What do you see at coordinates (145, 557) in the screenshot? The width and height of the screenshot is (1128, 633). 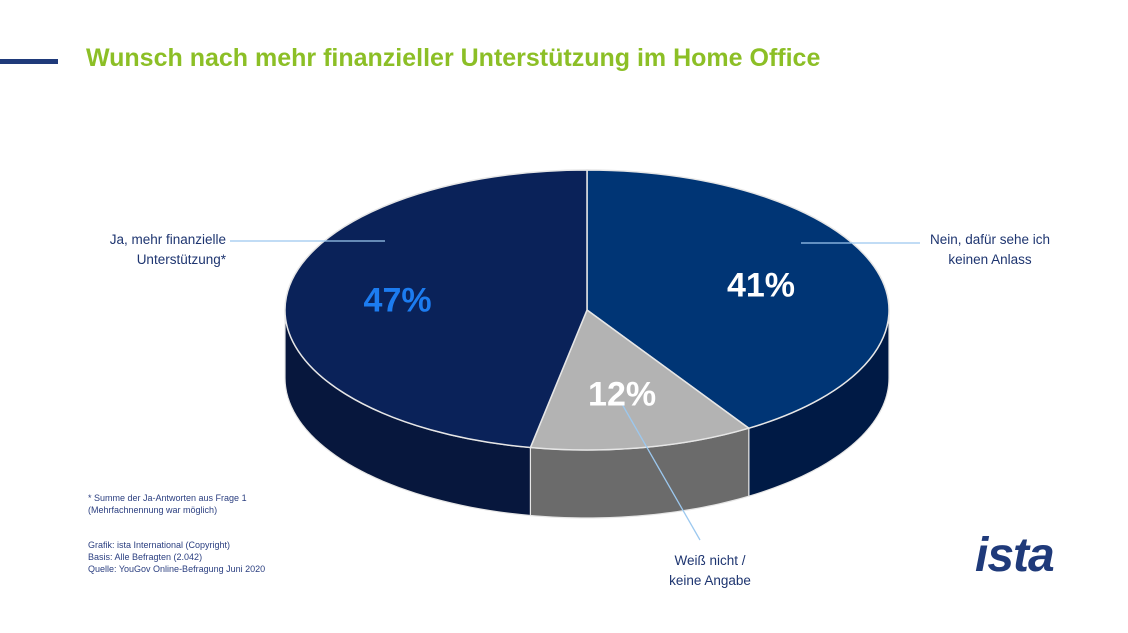 I see `source-line-basis: Basis: Alle Befragten (2.042)` at bounding box center [145, 557].